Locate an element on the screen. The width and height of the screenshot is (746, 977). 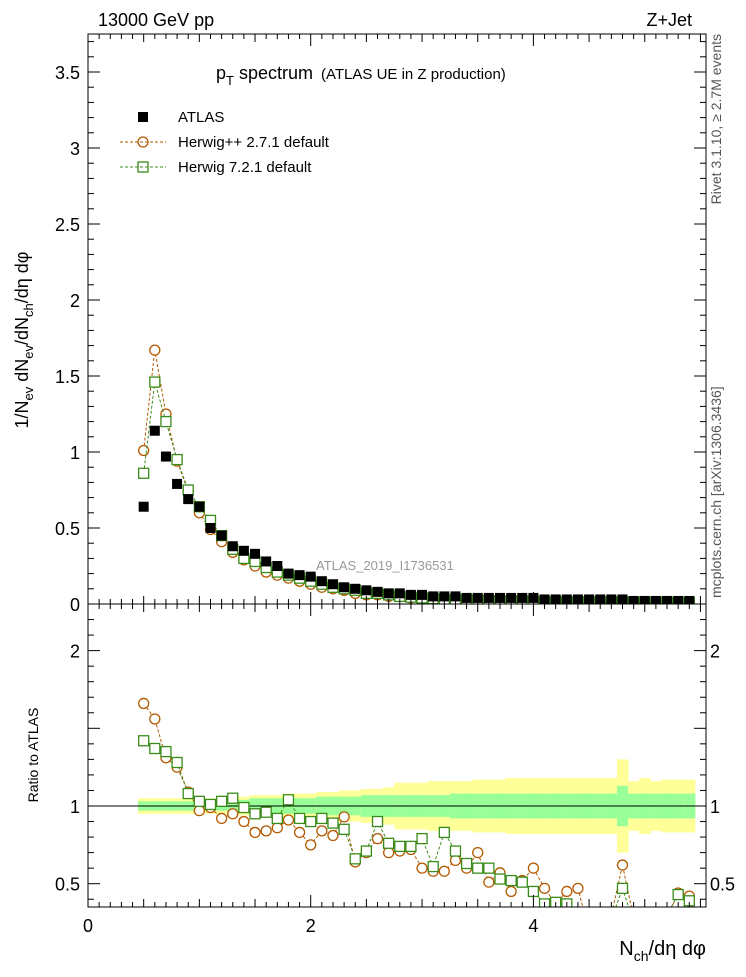
legend-label-herwig7: Herwig 7.2.1 default is located at coordinates (245, 167).